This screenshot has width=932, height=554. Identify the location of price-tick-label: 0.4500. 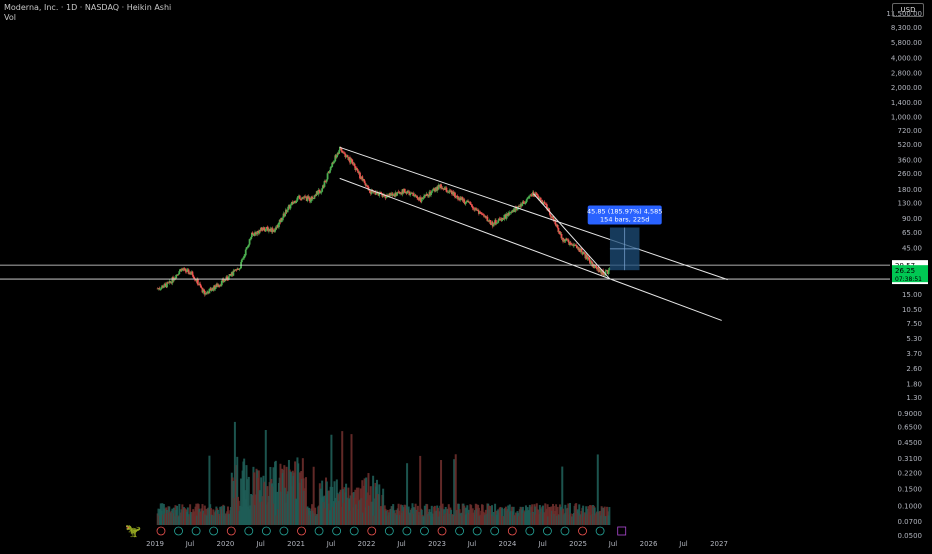
(910, 443).